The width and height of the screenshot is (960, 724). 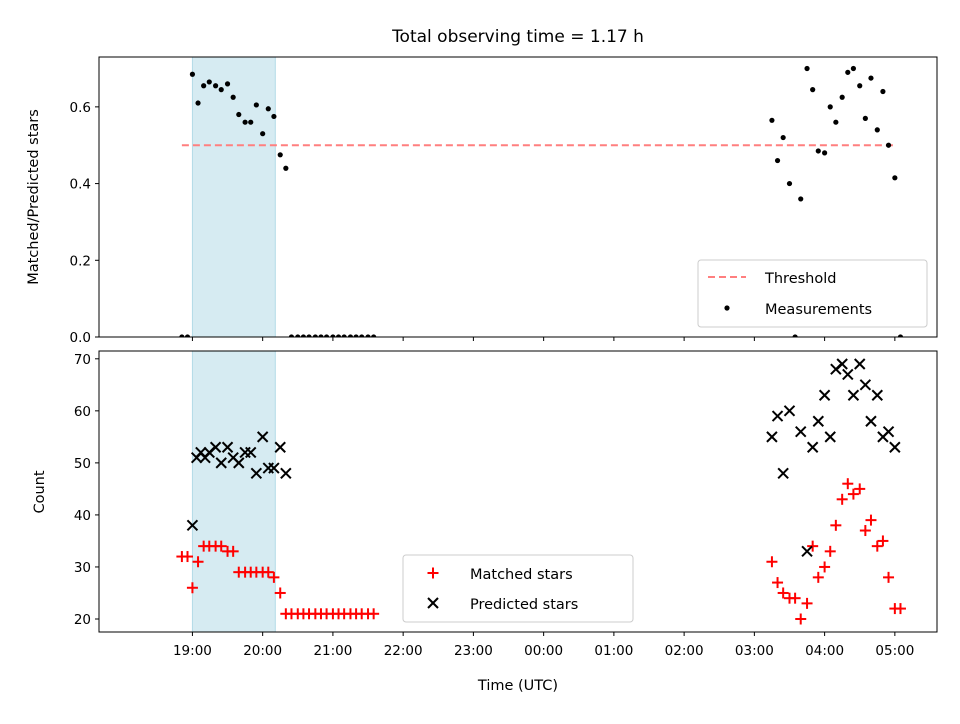 What do you see at coordinates (433, 603) in the screenshot?
I see `legend-predicted-swatch` at bounding box center [433, 603].